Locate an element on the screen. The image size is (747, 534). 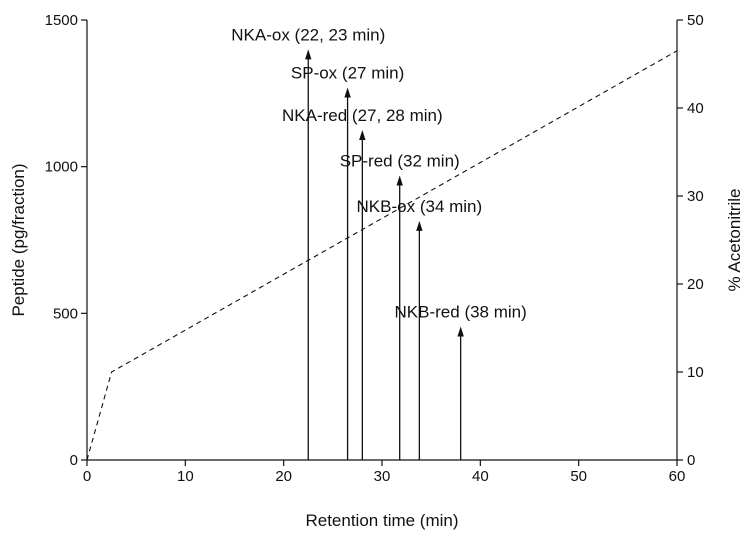
x-tick-label: 20 is located at coordinates (283, 476).